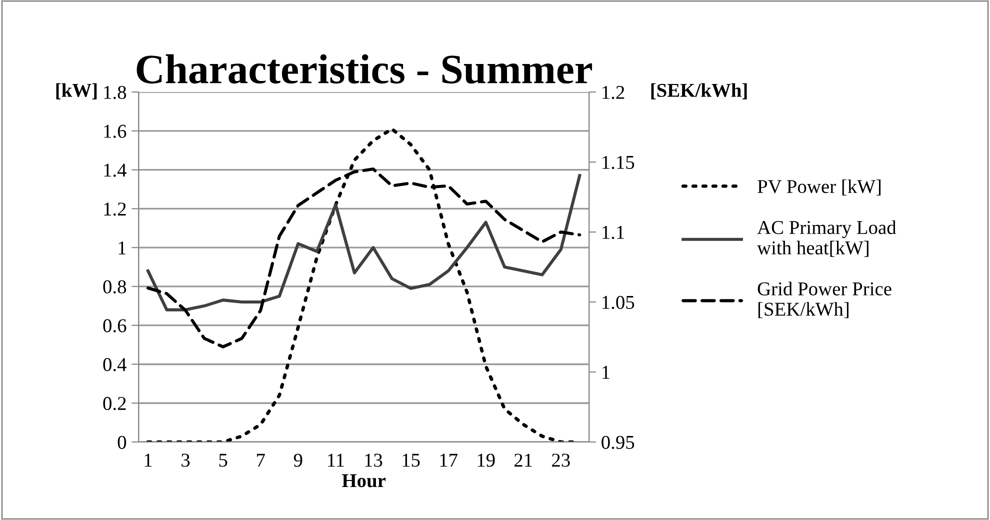  What do you see at coordinates (364, 243) in the screenshot?
I see `line-series` at bounding box center [364, 243].